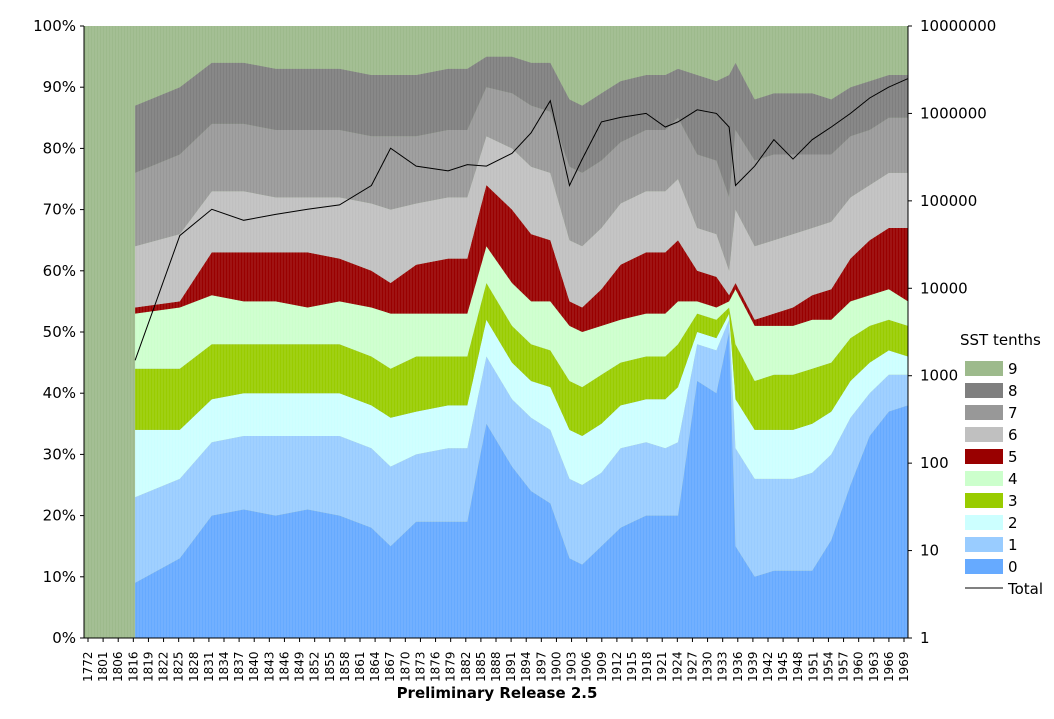 This screenshot has width=1054, height=719. Describe the element at coordinates (284, 666) in the screenshot. I see `x-tick-label: 1846` at that location.